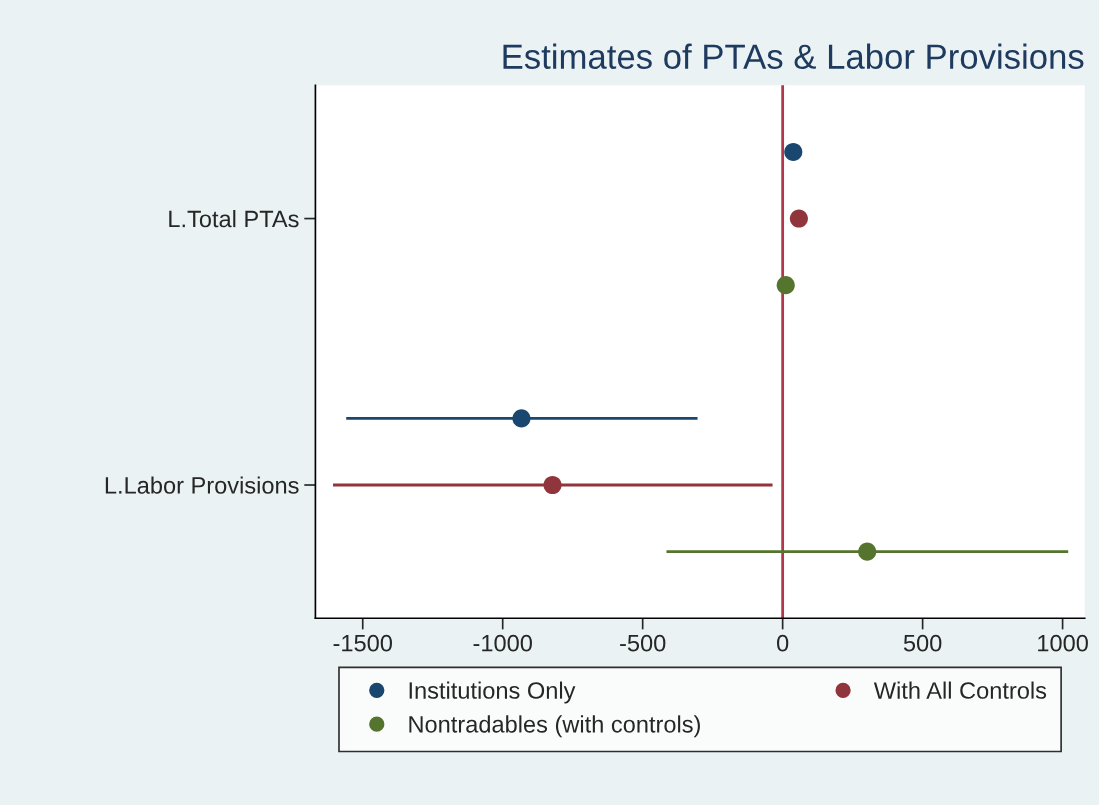  I want to click on x-tick-label: -1500, so click(362, 643).